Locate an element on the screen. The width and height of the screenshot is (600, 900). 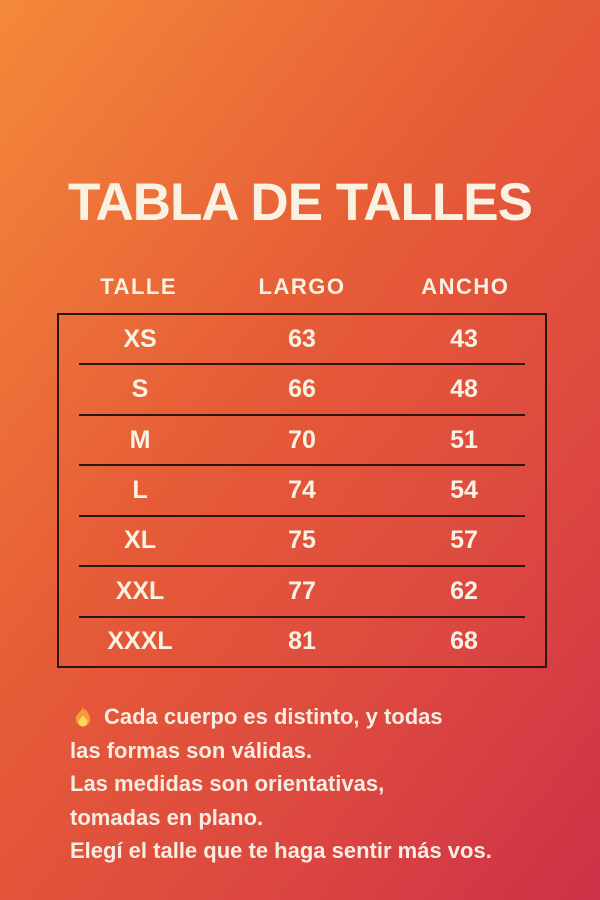
table-column-headers: TALLE LARGO ANCHO is located at coordinates (302, 287).